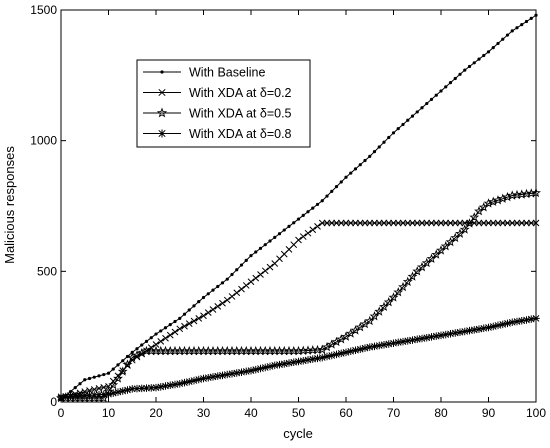  I want to click on legend-item-xda-0-2: With XDA at δ=0.2, so click(217, 93).